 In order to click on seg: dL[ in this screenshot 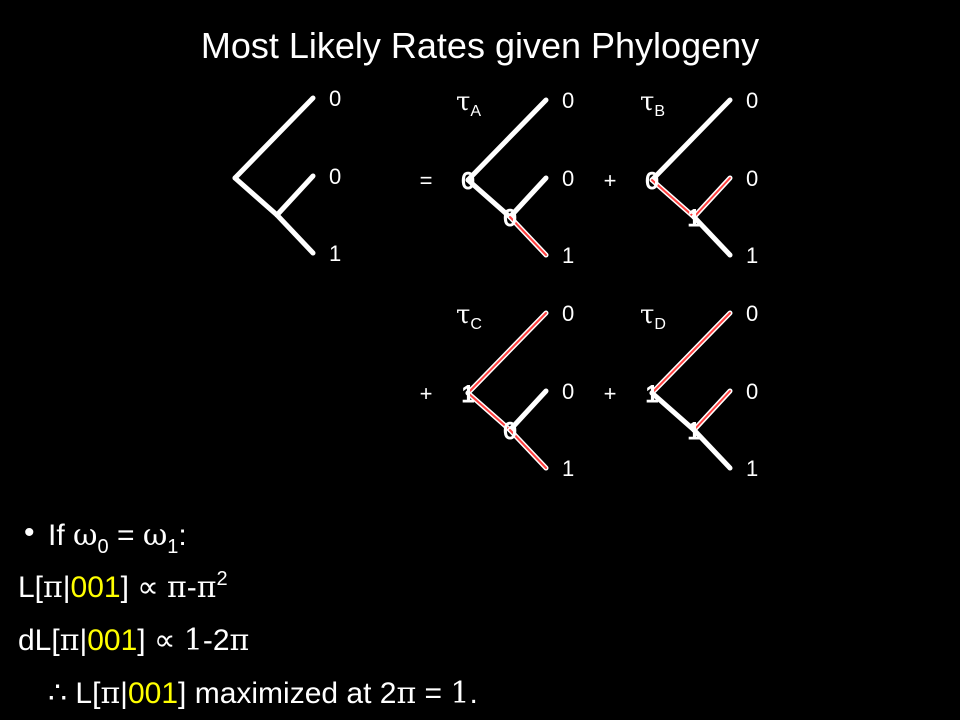, I will do `click(39, 640)`.